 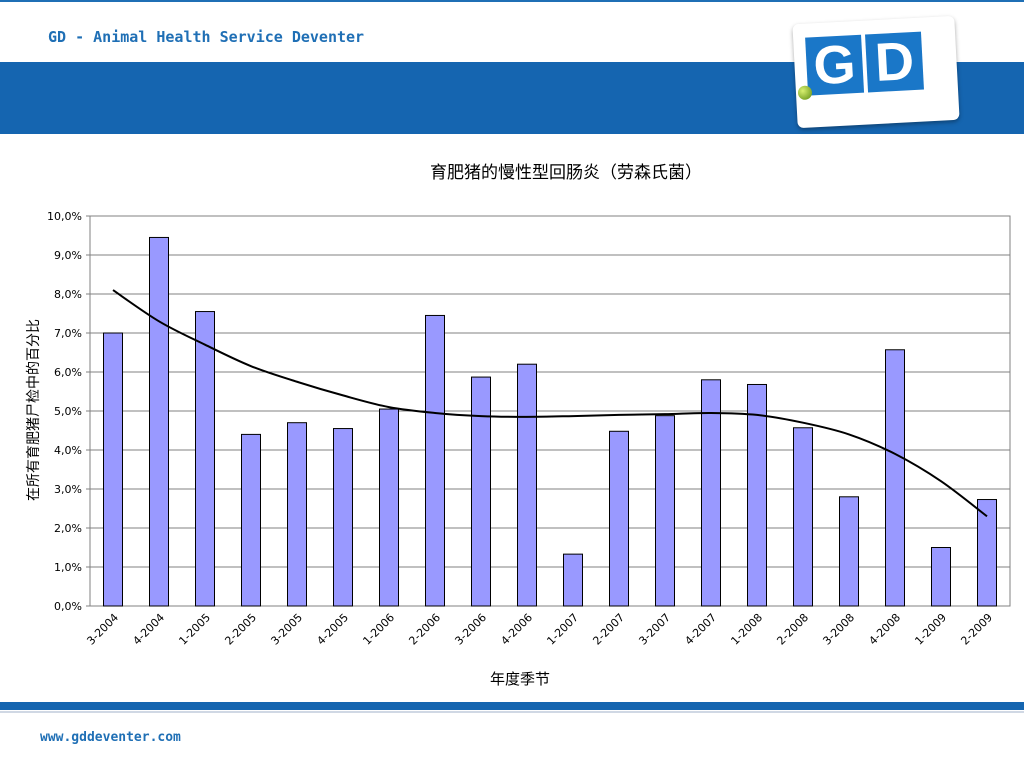 I want to click on y-tick-label: 0,0%, so click(x=68, y=606).